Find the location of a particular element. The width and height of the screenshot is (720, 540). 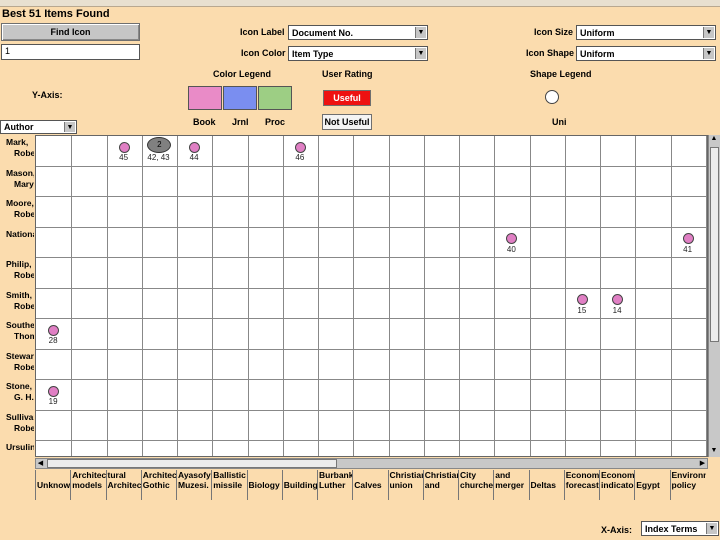

row-label: Moore, Robe is located at coordinates (17, 211).